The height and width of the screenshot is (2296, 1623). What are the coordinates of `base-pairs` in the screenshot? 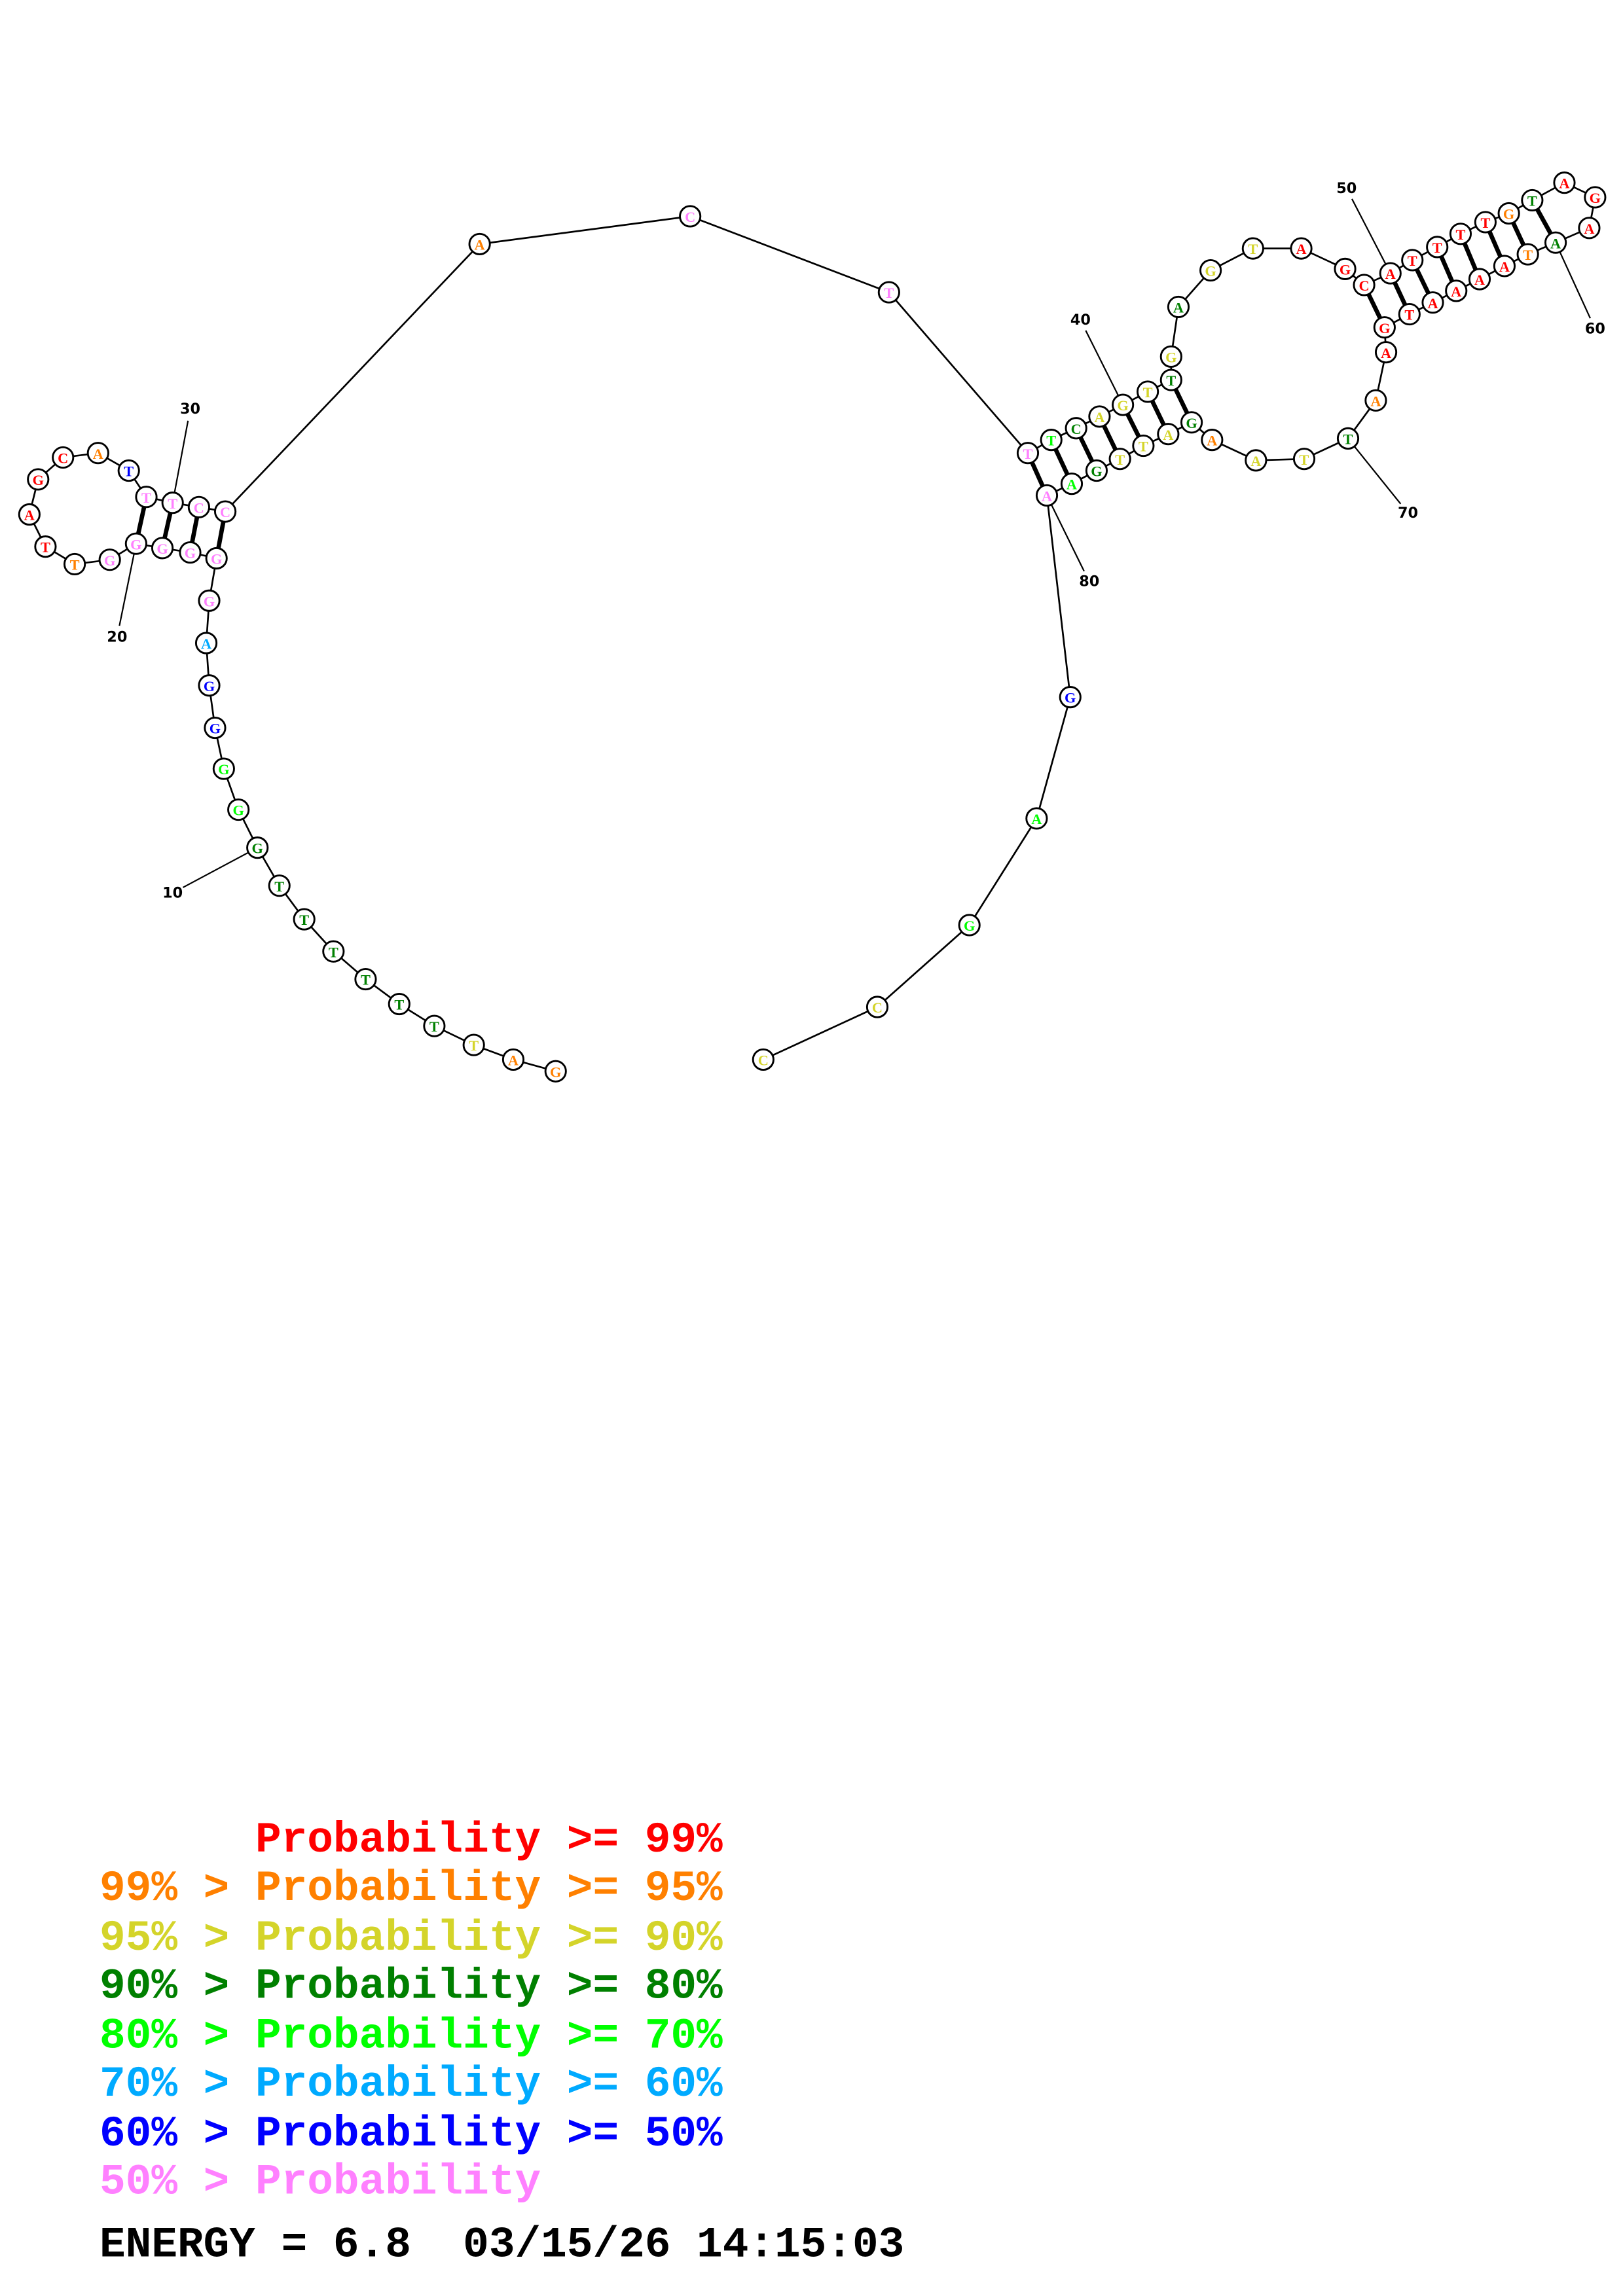 It's located at (846, 379).